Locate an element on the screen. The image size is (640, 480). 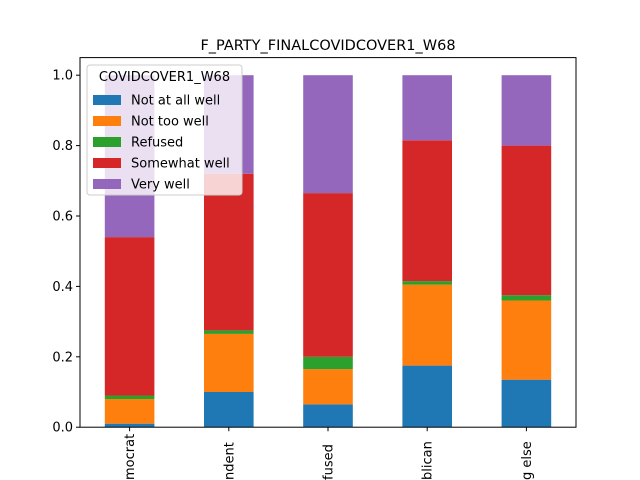
legend-label: Somewhat well is located at coordinates (180, 164).